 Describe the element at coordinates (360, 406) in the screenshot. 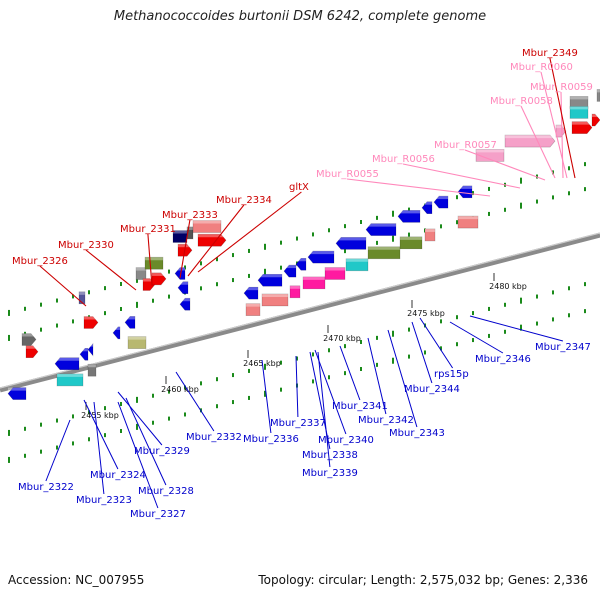

I see `gene-label: Mbur_2341` at that location.